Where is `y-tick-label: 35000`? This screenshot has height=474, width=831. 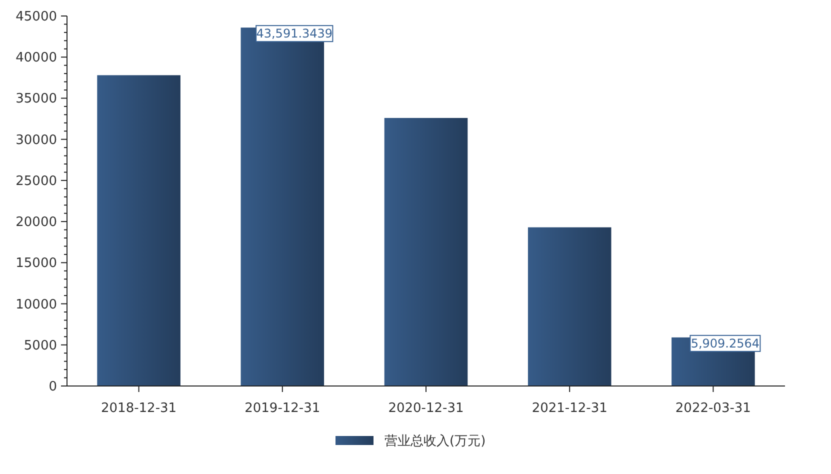
y-tick-label: 35000 is located at coordinates (36, 99).